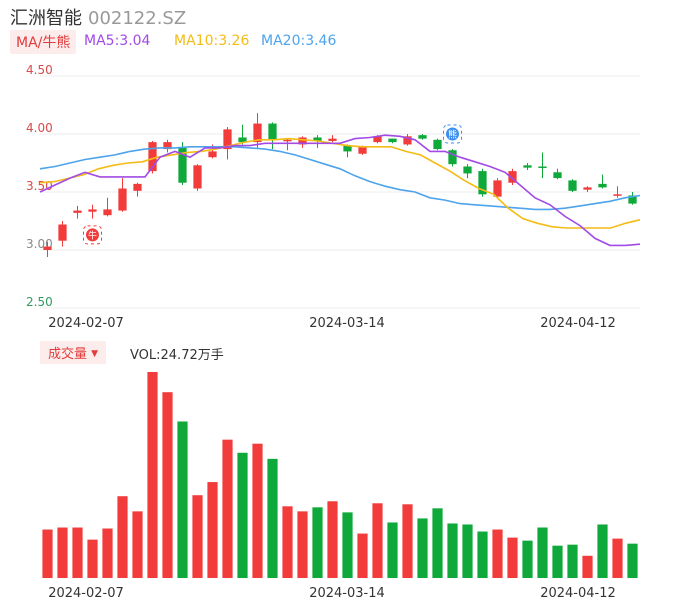 This screenshot has width=686, height=606. What do you see at coordinates (137, 18) in the screenshot?
I see `stock-code: 002122.SZ` at bounding box center [137, 18].